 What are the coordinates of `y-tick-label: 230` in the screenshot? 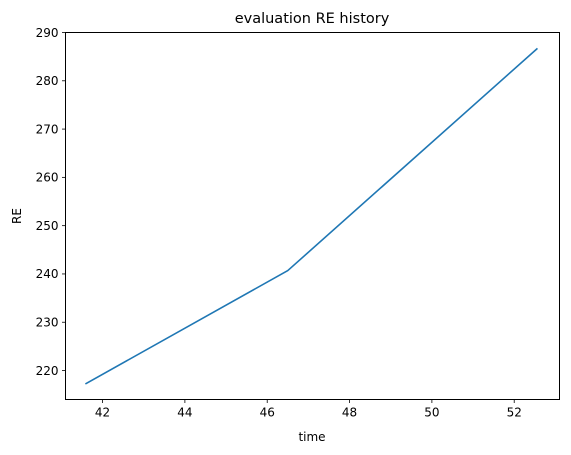 It's located at (47, 323).